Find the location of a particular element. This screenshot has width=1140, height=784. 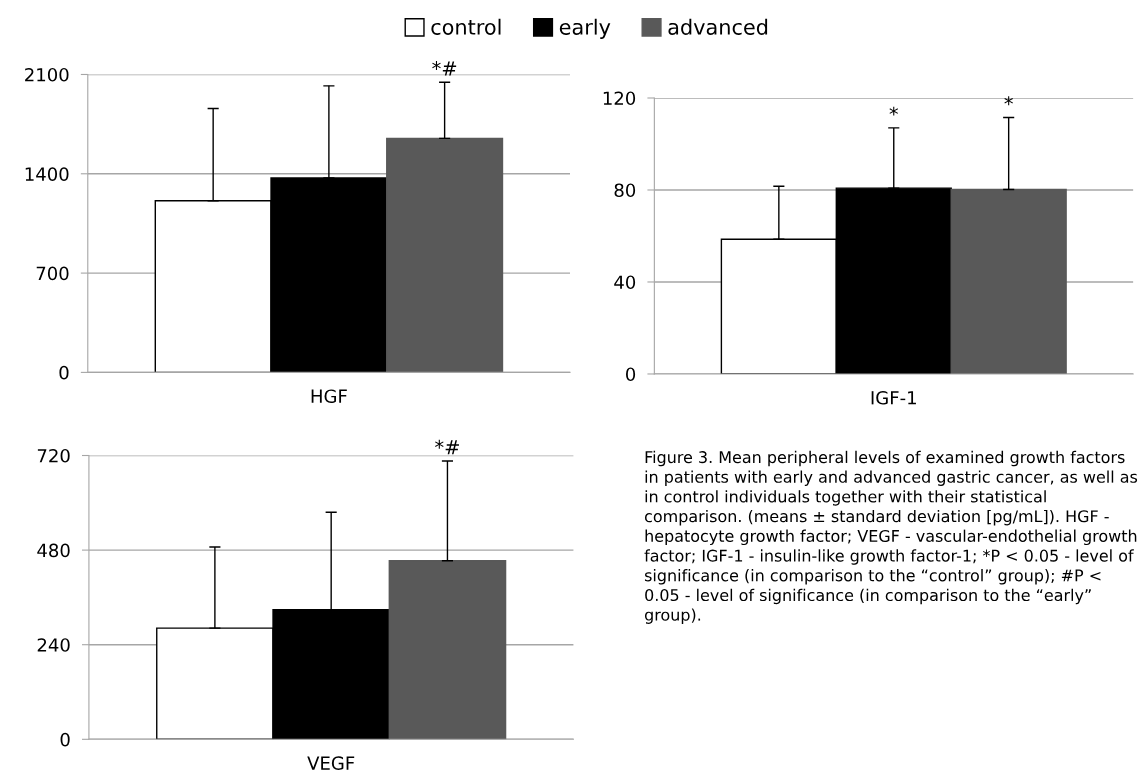

legend-label: early is located at coordinates (585, 28).